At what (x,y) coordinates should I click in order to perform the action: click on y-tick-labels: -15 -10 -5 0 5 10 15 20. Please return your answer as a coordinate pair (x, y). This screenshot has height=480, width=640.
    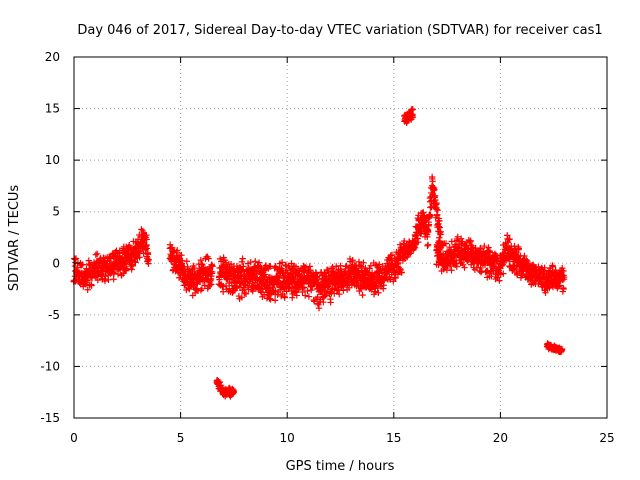
    Looking at the image, I should click on (50, 237).